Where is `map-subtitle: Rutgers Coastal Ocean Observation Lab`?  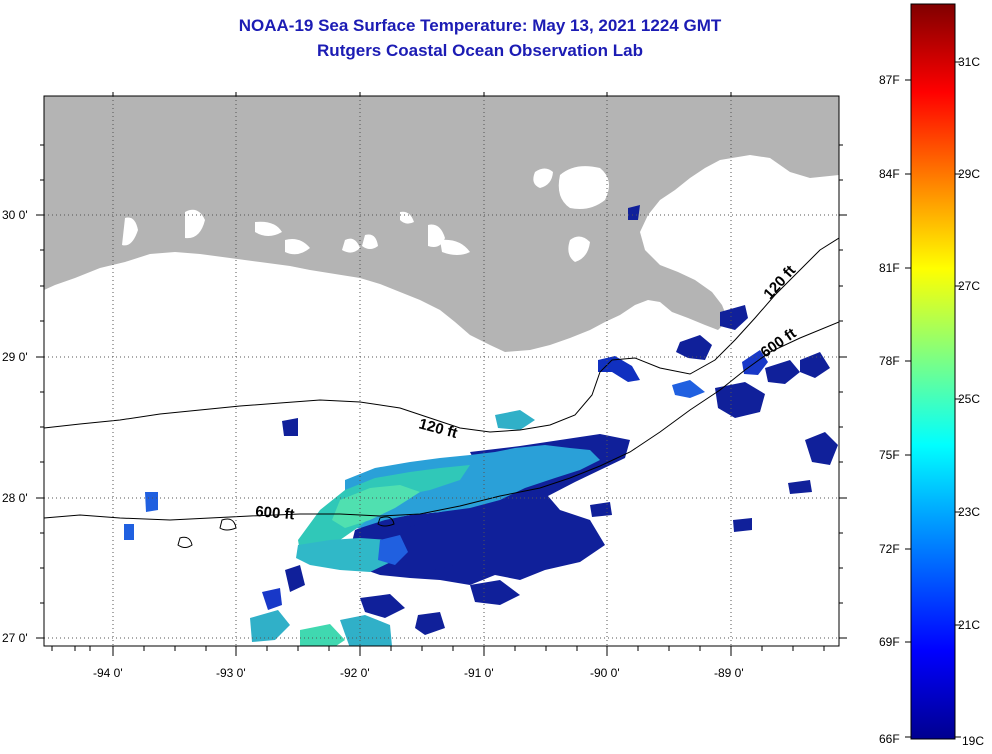 map-subtitle: Rutgers Coastal Ocean Observation Lab is located at coordinates (480, 50).